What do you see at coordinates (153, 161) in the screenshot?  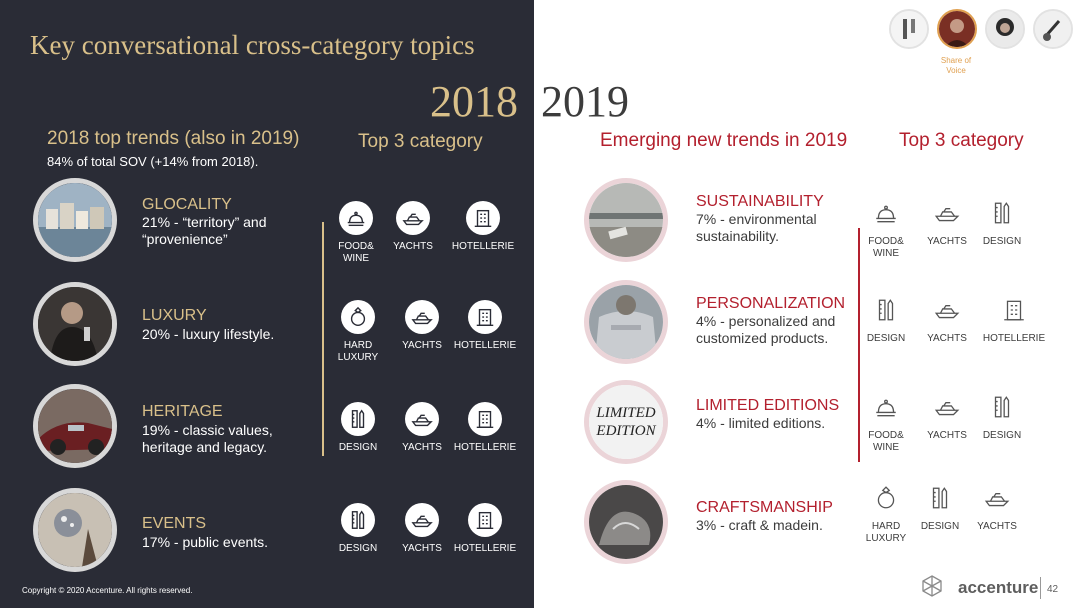 I see `left-subheading: 84% of total SOV (+14% from 2018).` at bounding box center [153, 161].